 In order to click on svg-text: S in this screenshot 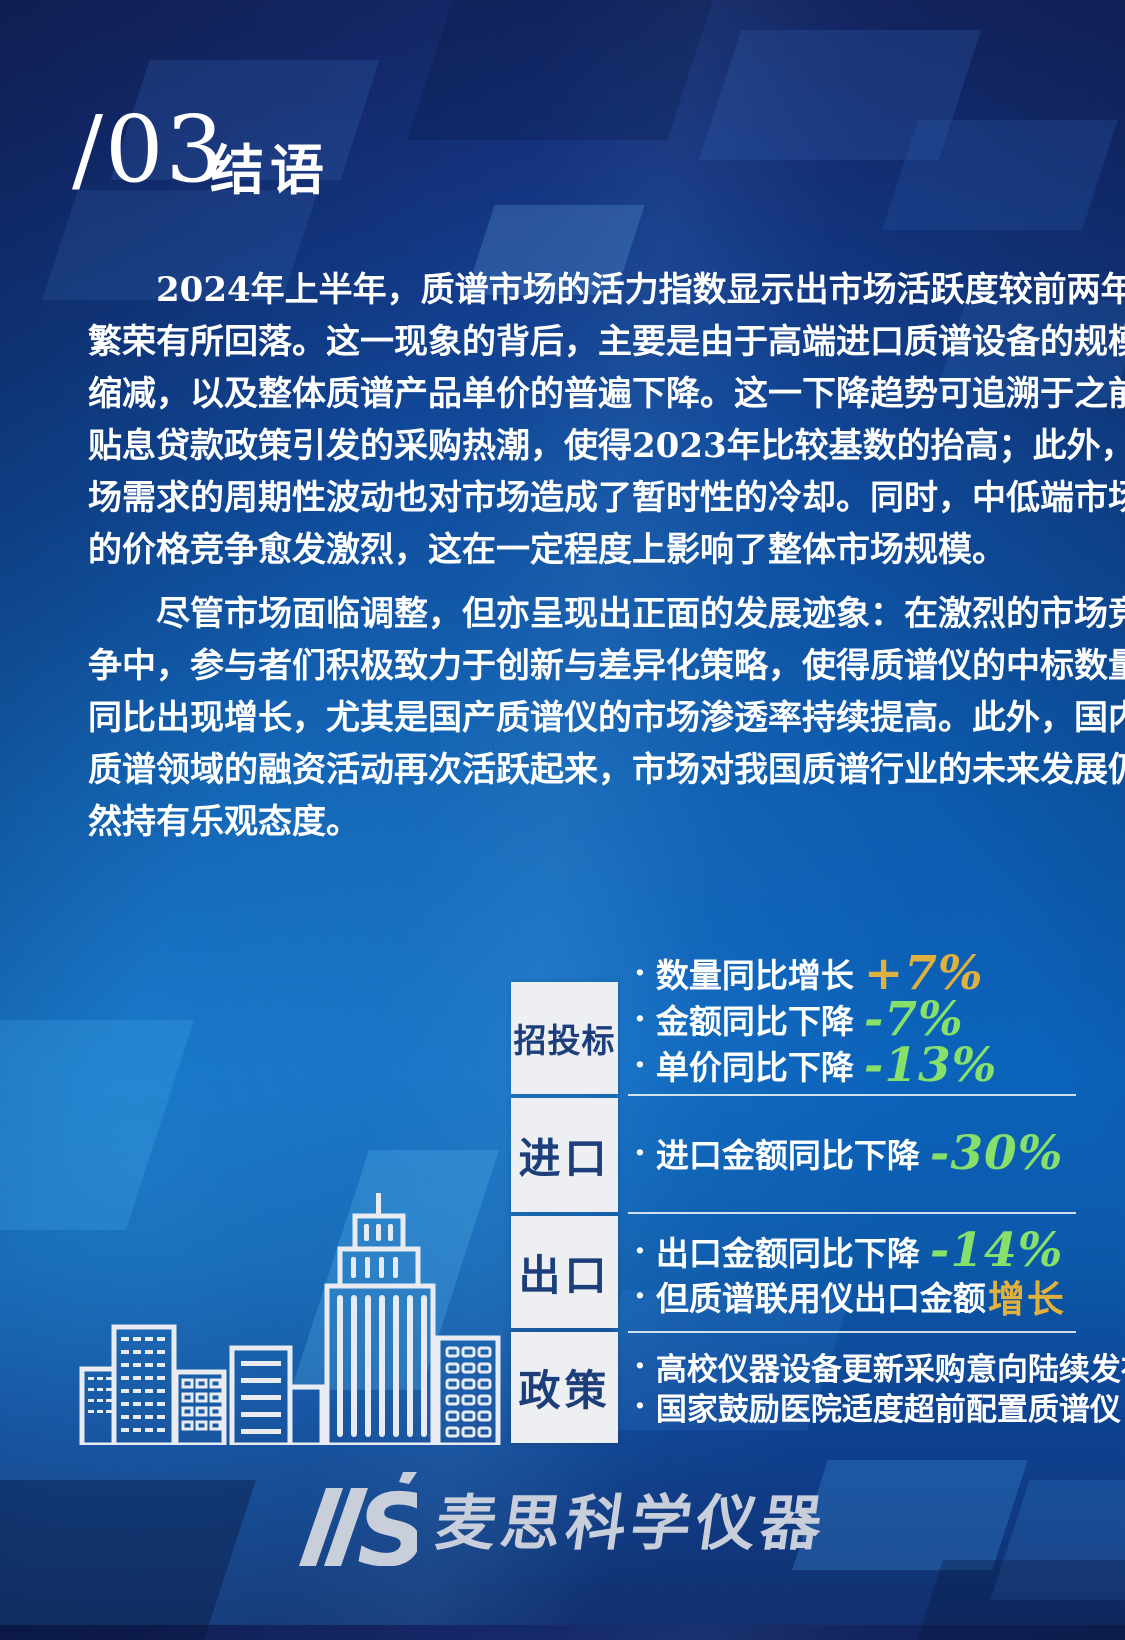, I will do `click(387, 1519)`.